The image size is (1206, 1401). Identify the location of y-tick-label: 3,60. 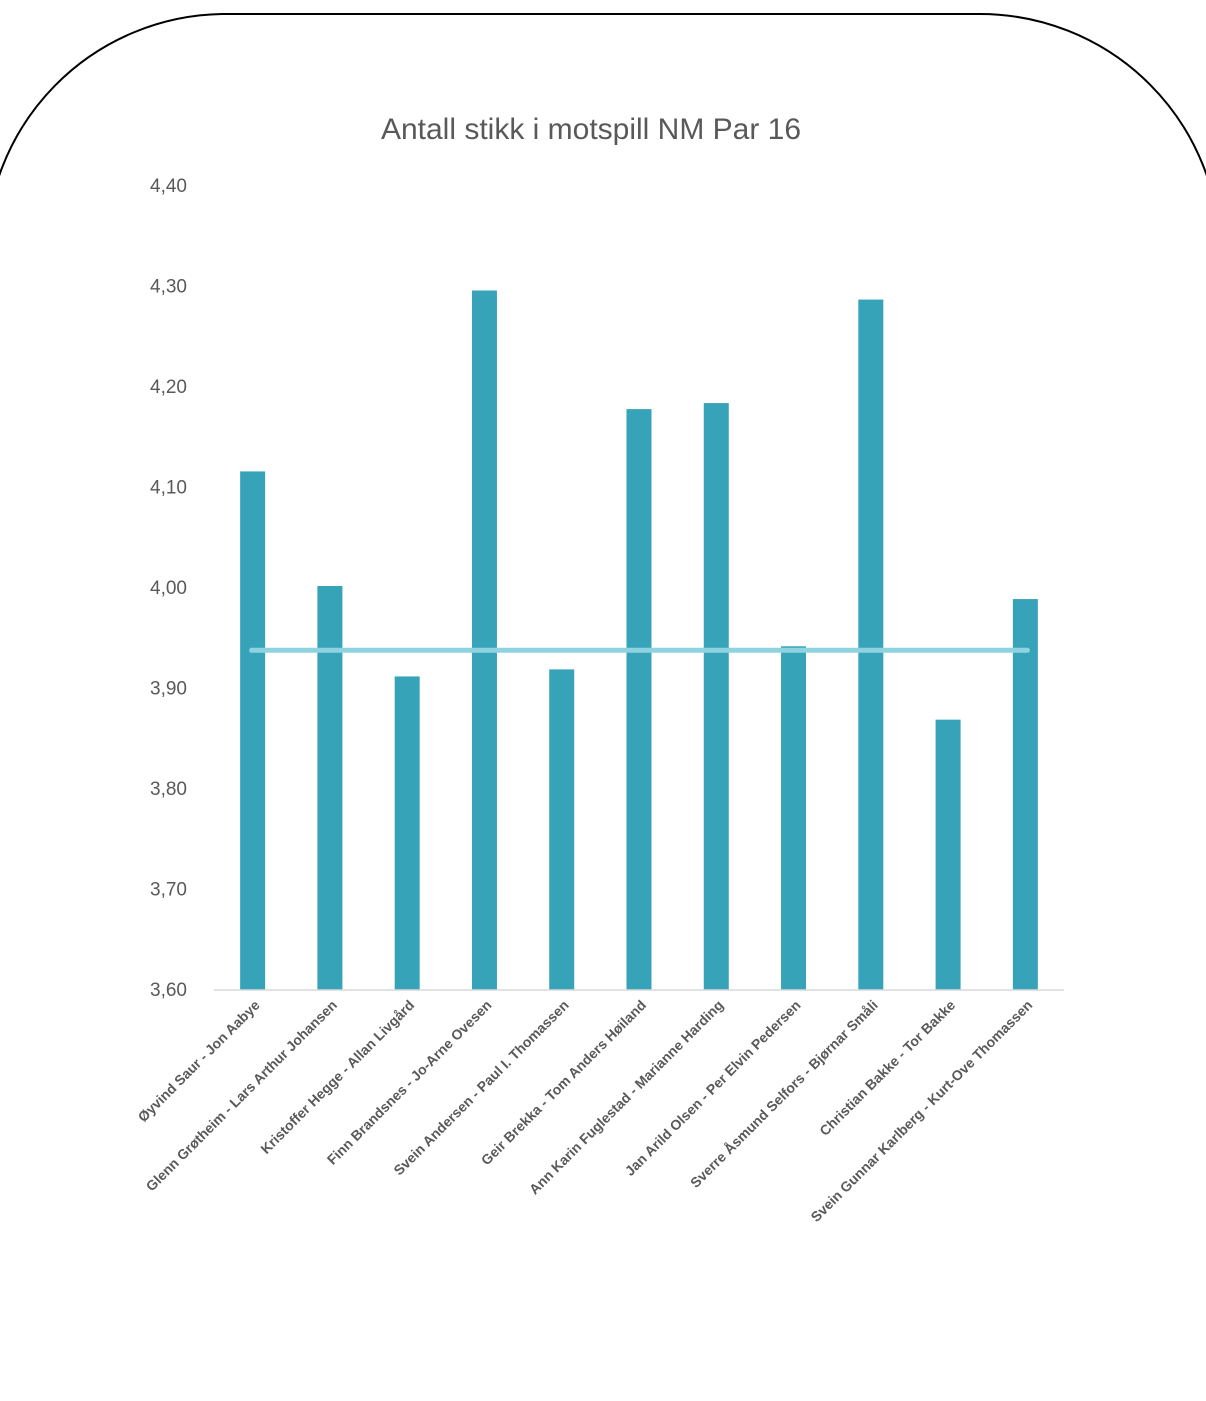
(168, 990).